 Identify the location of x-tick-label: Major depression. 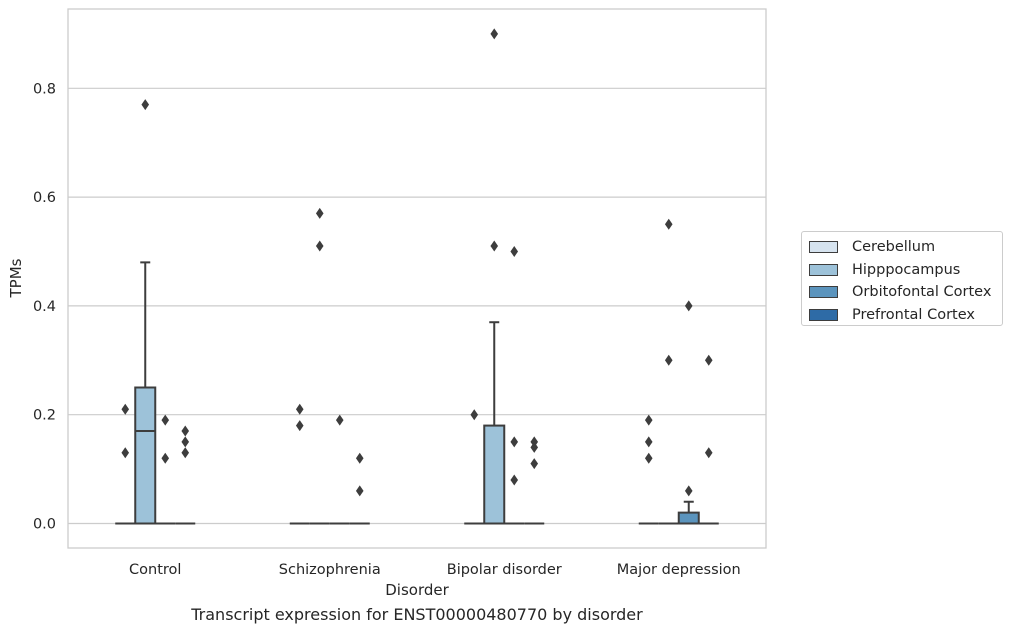
(679, 570).